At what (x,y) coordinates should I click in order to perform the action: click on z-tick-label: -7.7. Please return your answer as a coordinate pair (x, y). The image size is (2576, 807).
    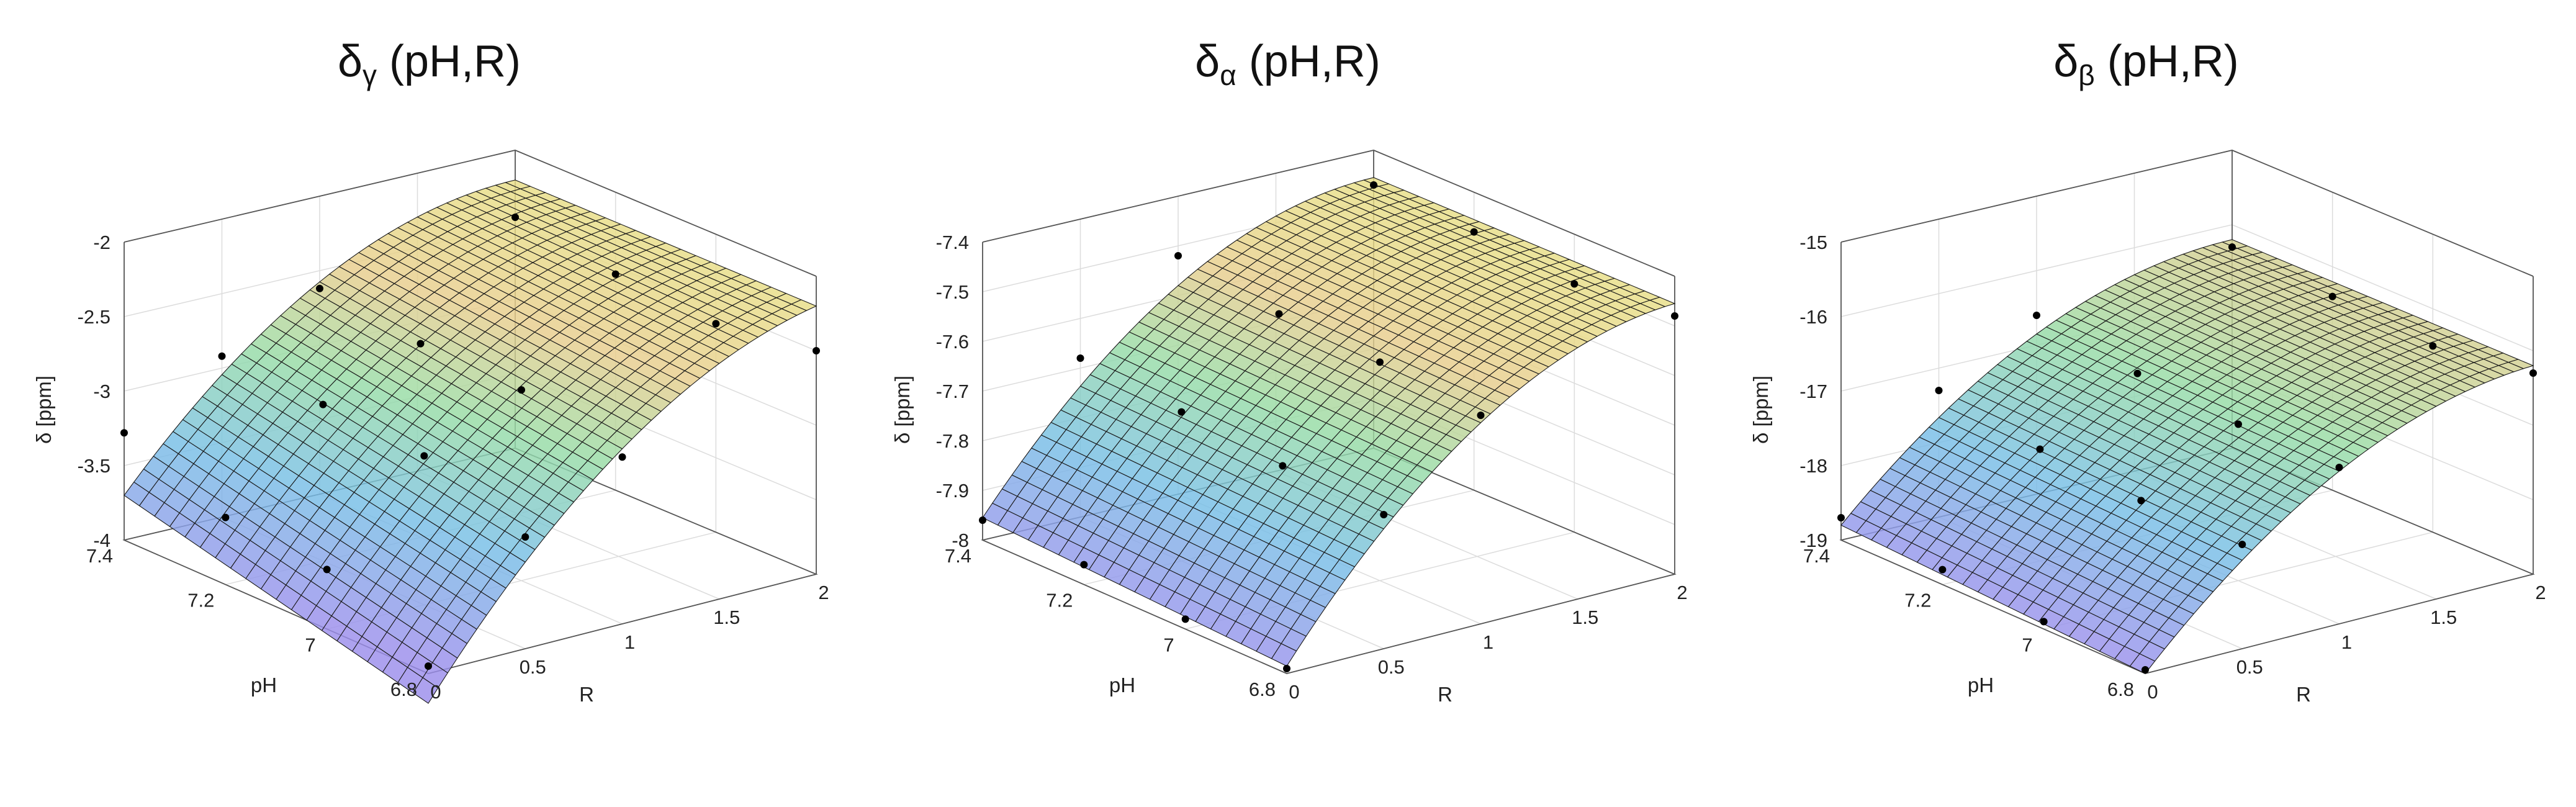
    Looking at the image, I should click on (952, 391).